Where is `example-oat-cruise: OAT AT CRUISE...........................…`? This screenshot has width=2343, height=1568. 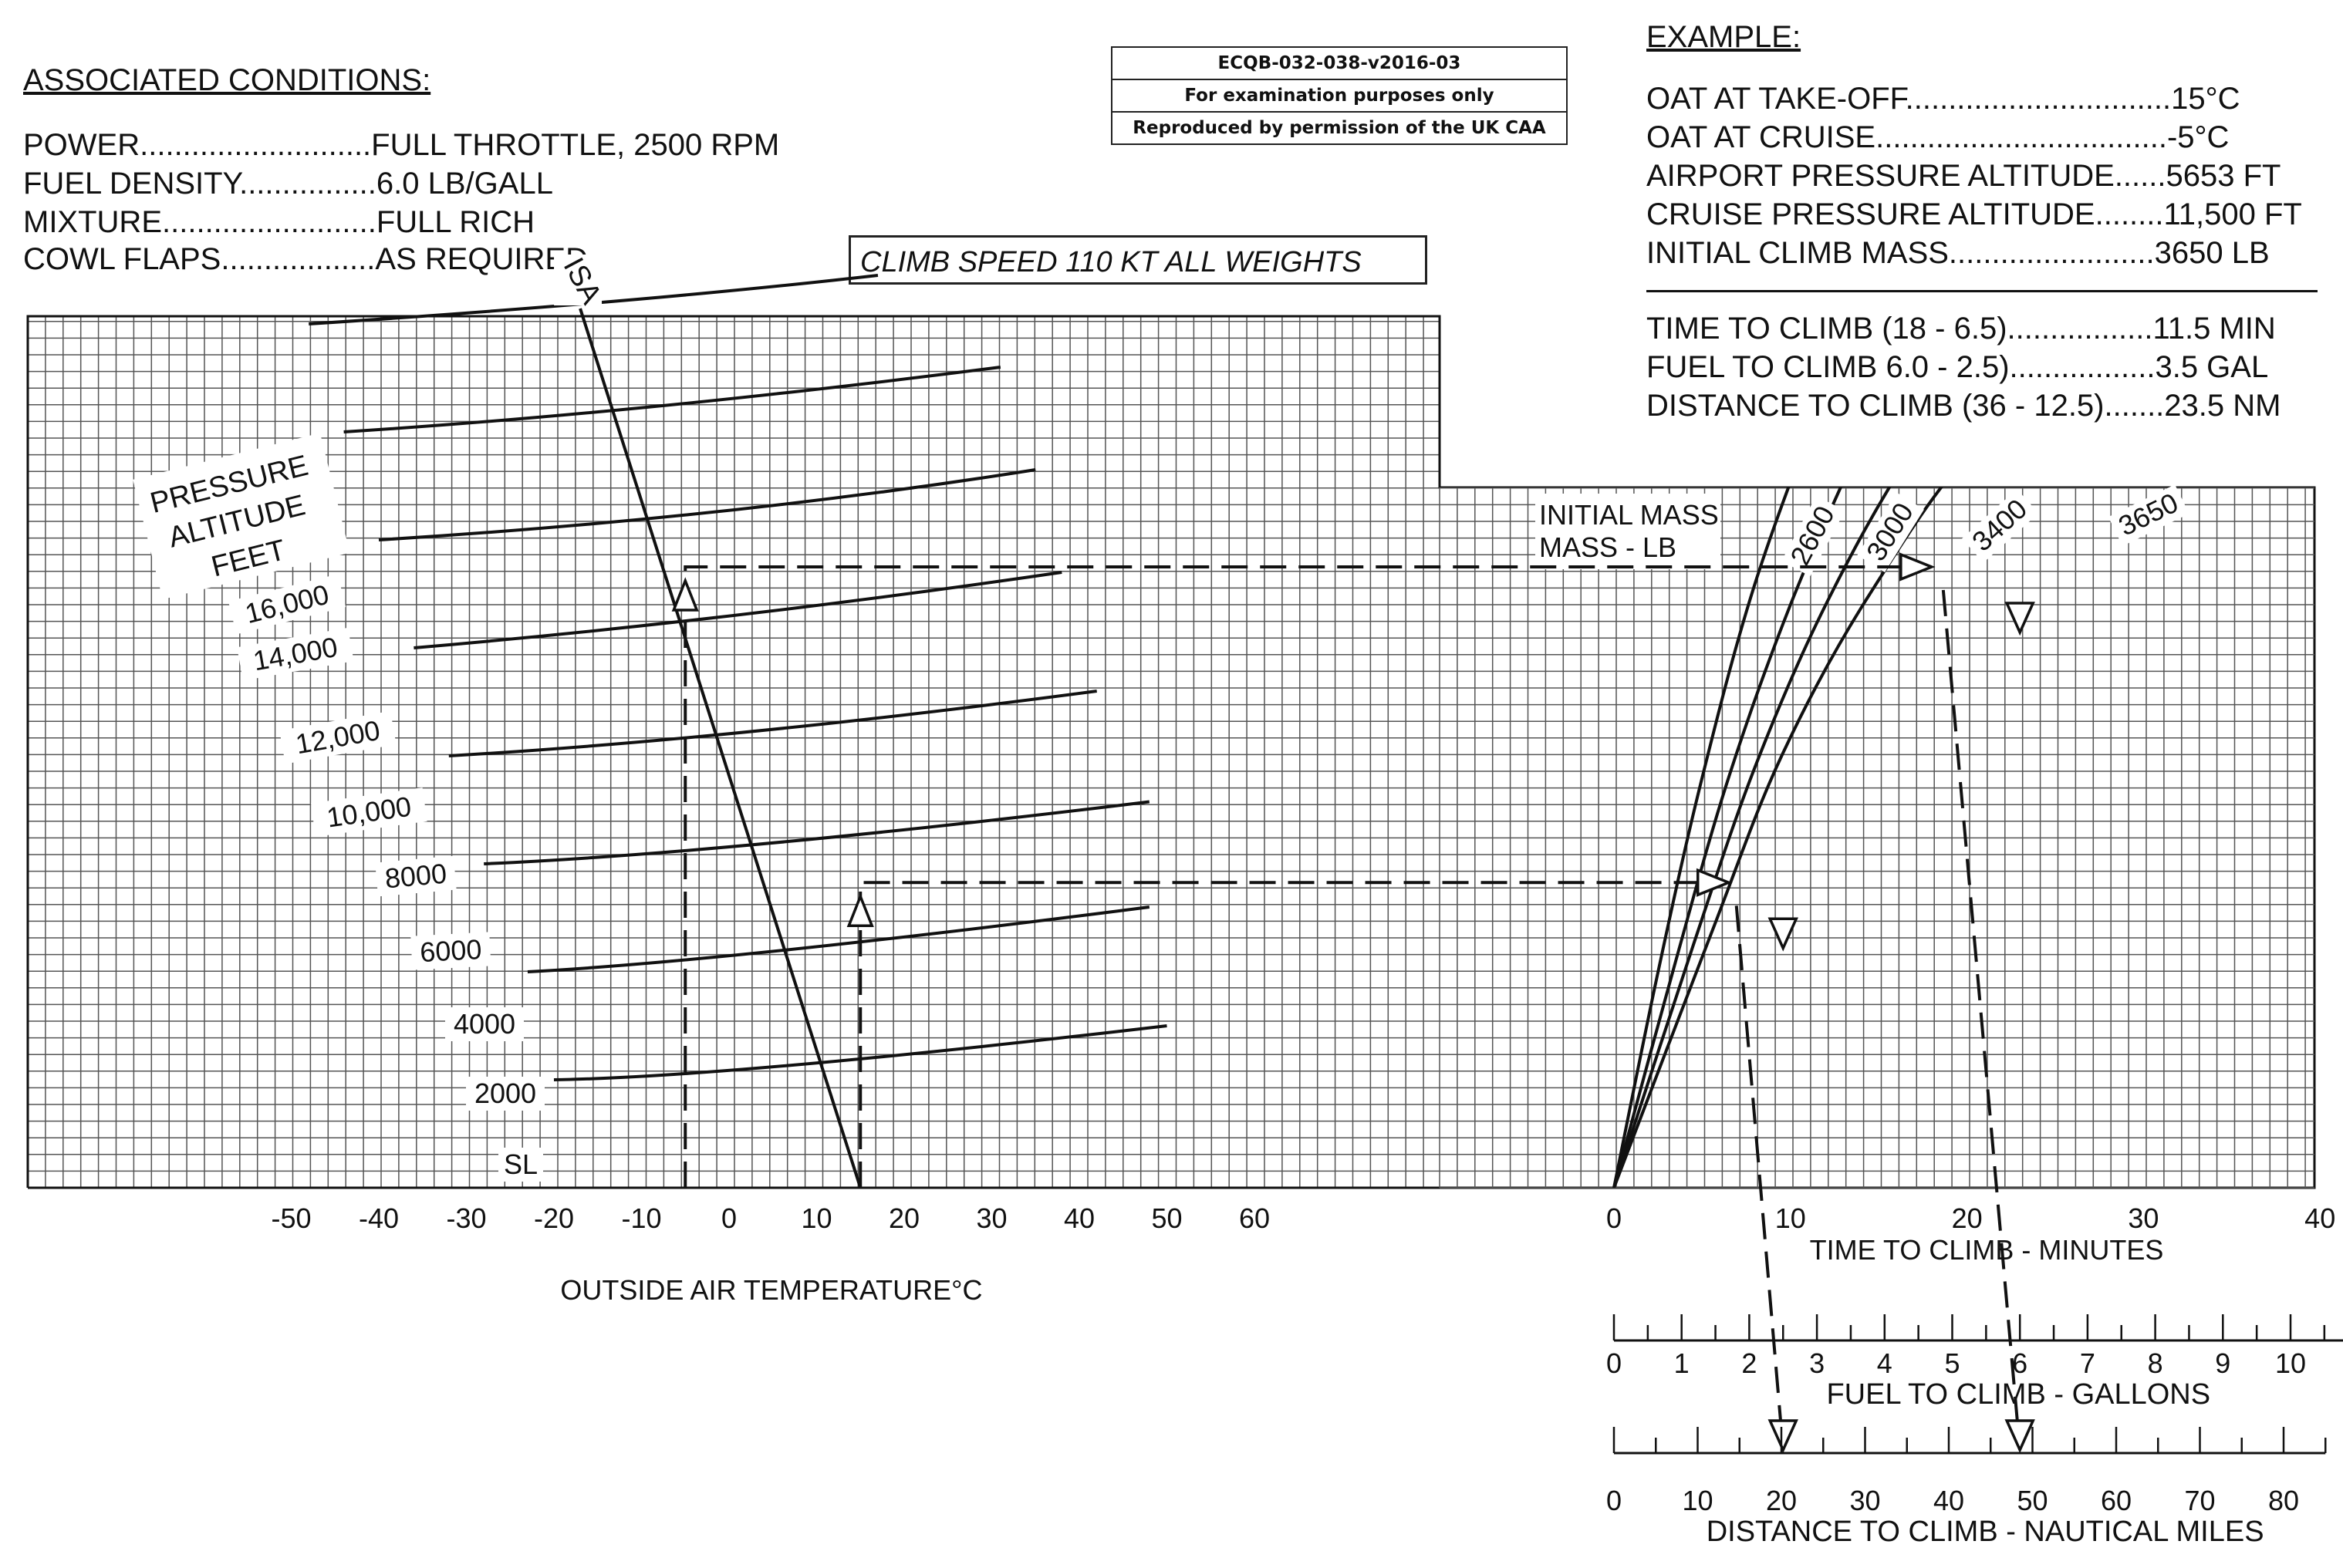 example-oat-cruise: OAT AT CRUISE...........................… is located at coordinates (1938, 137).